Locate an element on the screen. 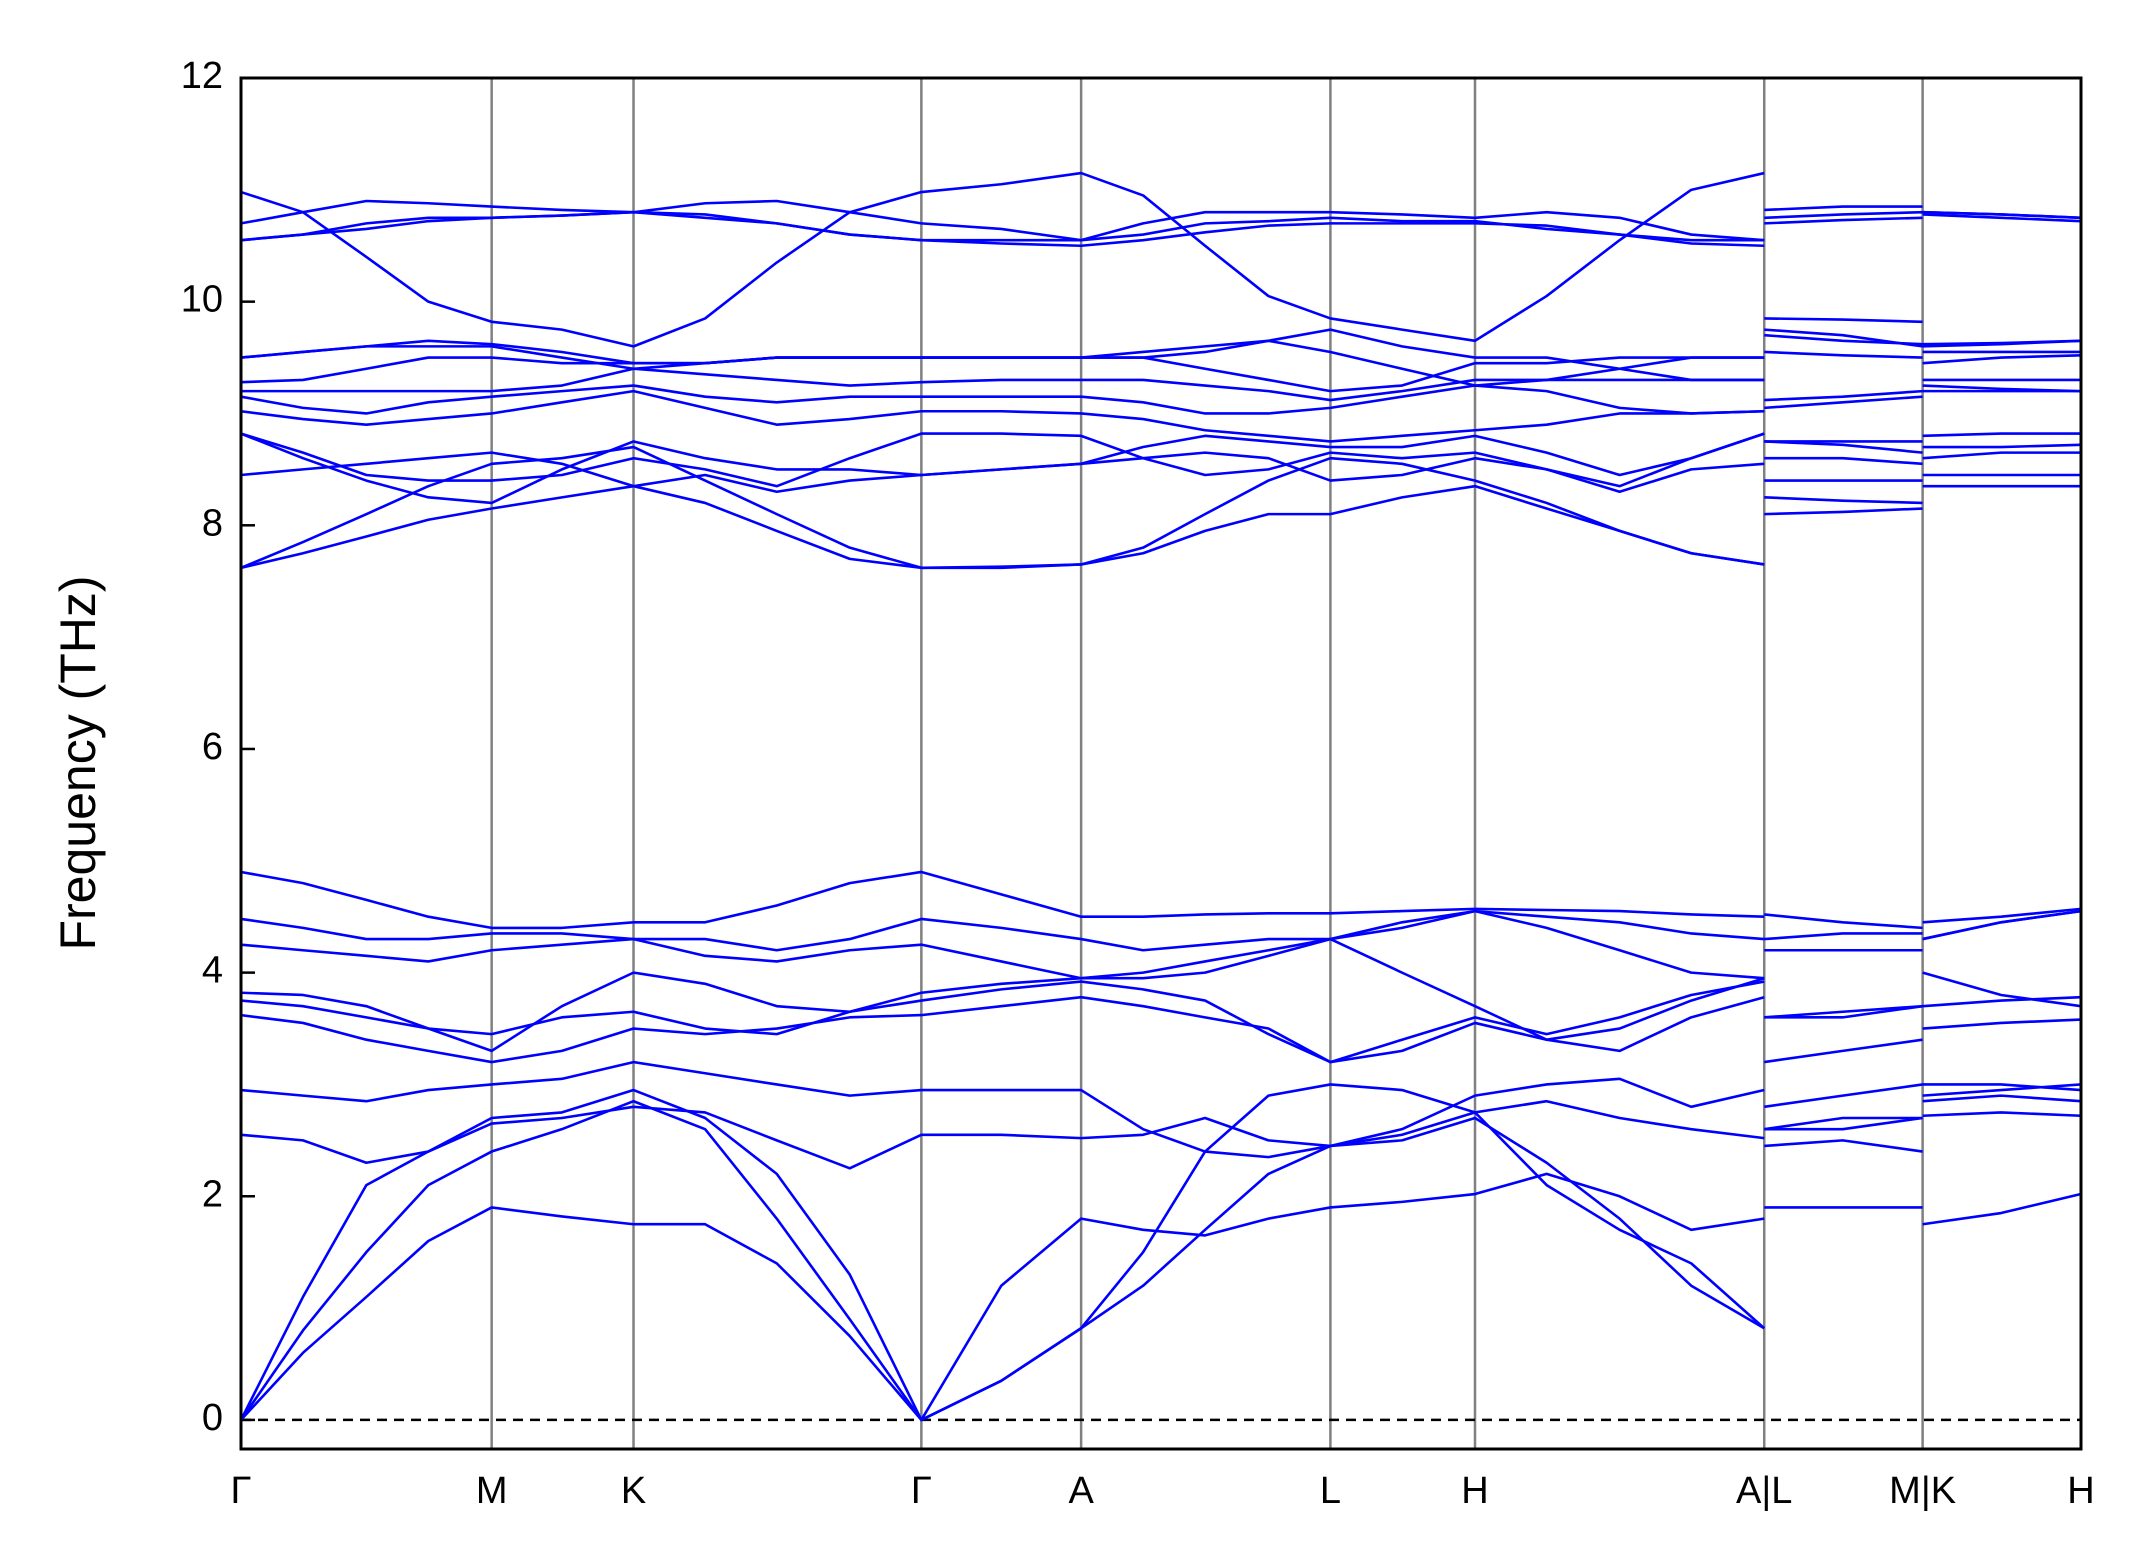 The width and height of the screenshot is (2148, 1567). y-tick-label: 4 is located at coordinates (212, 971).